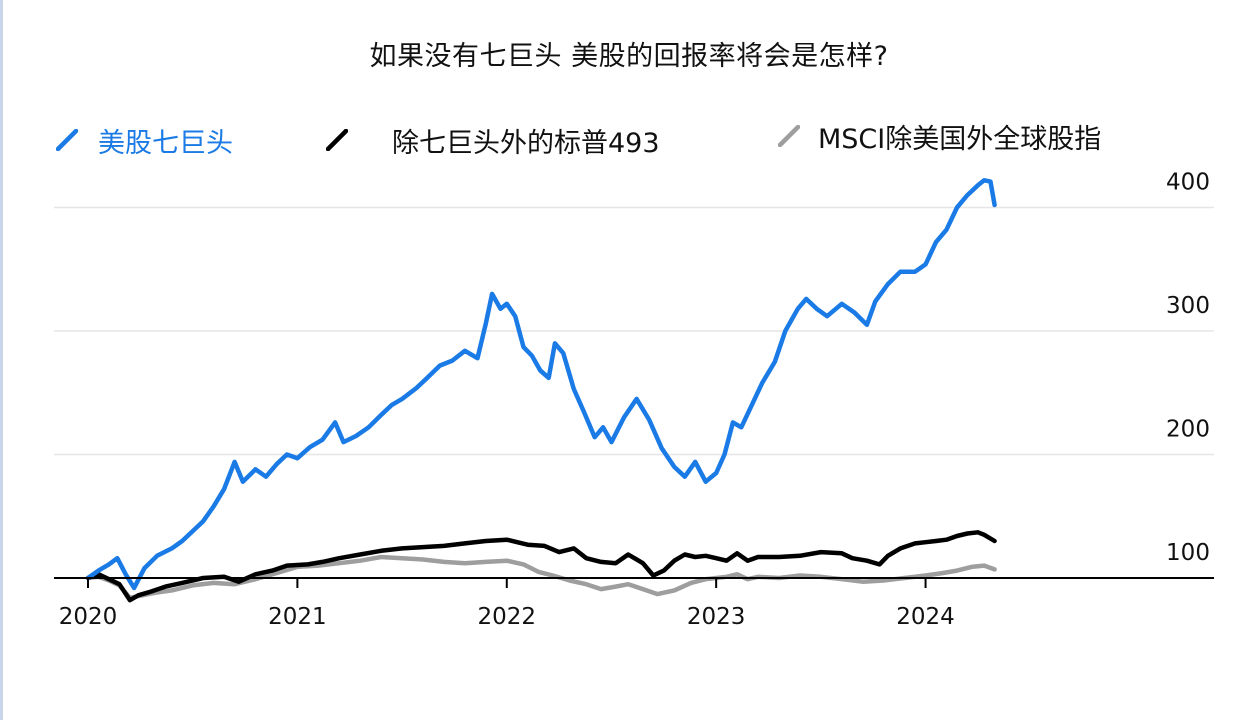  I want to click on y-tick-label: 400, so click(1188, 183).